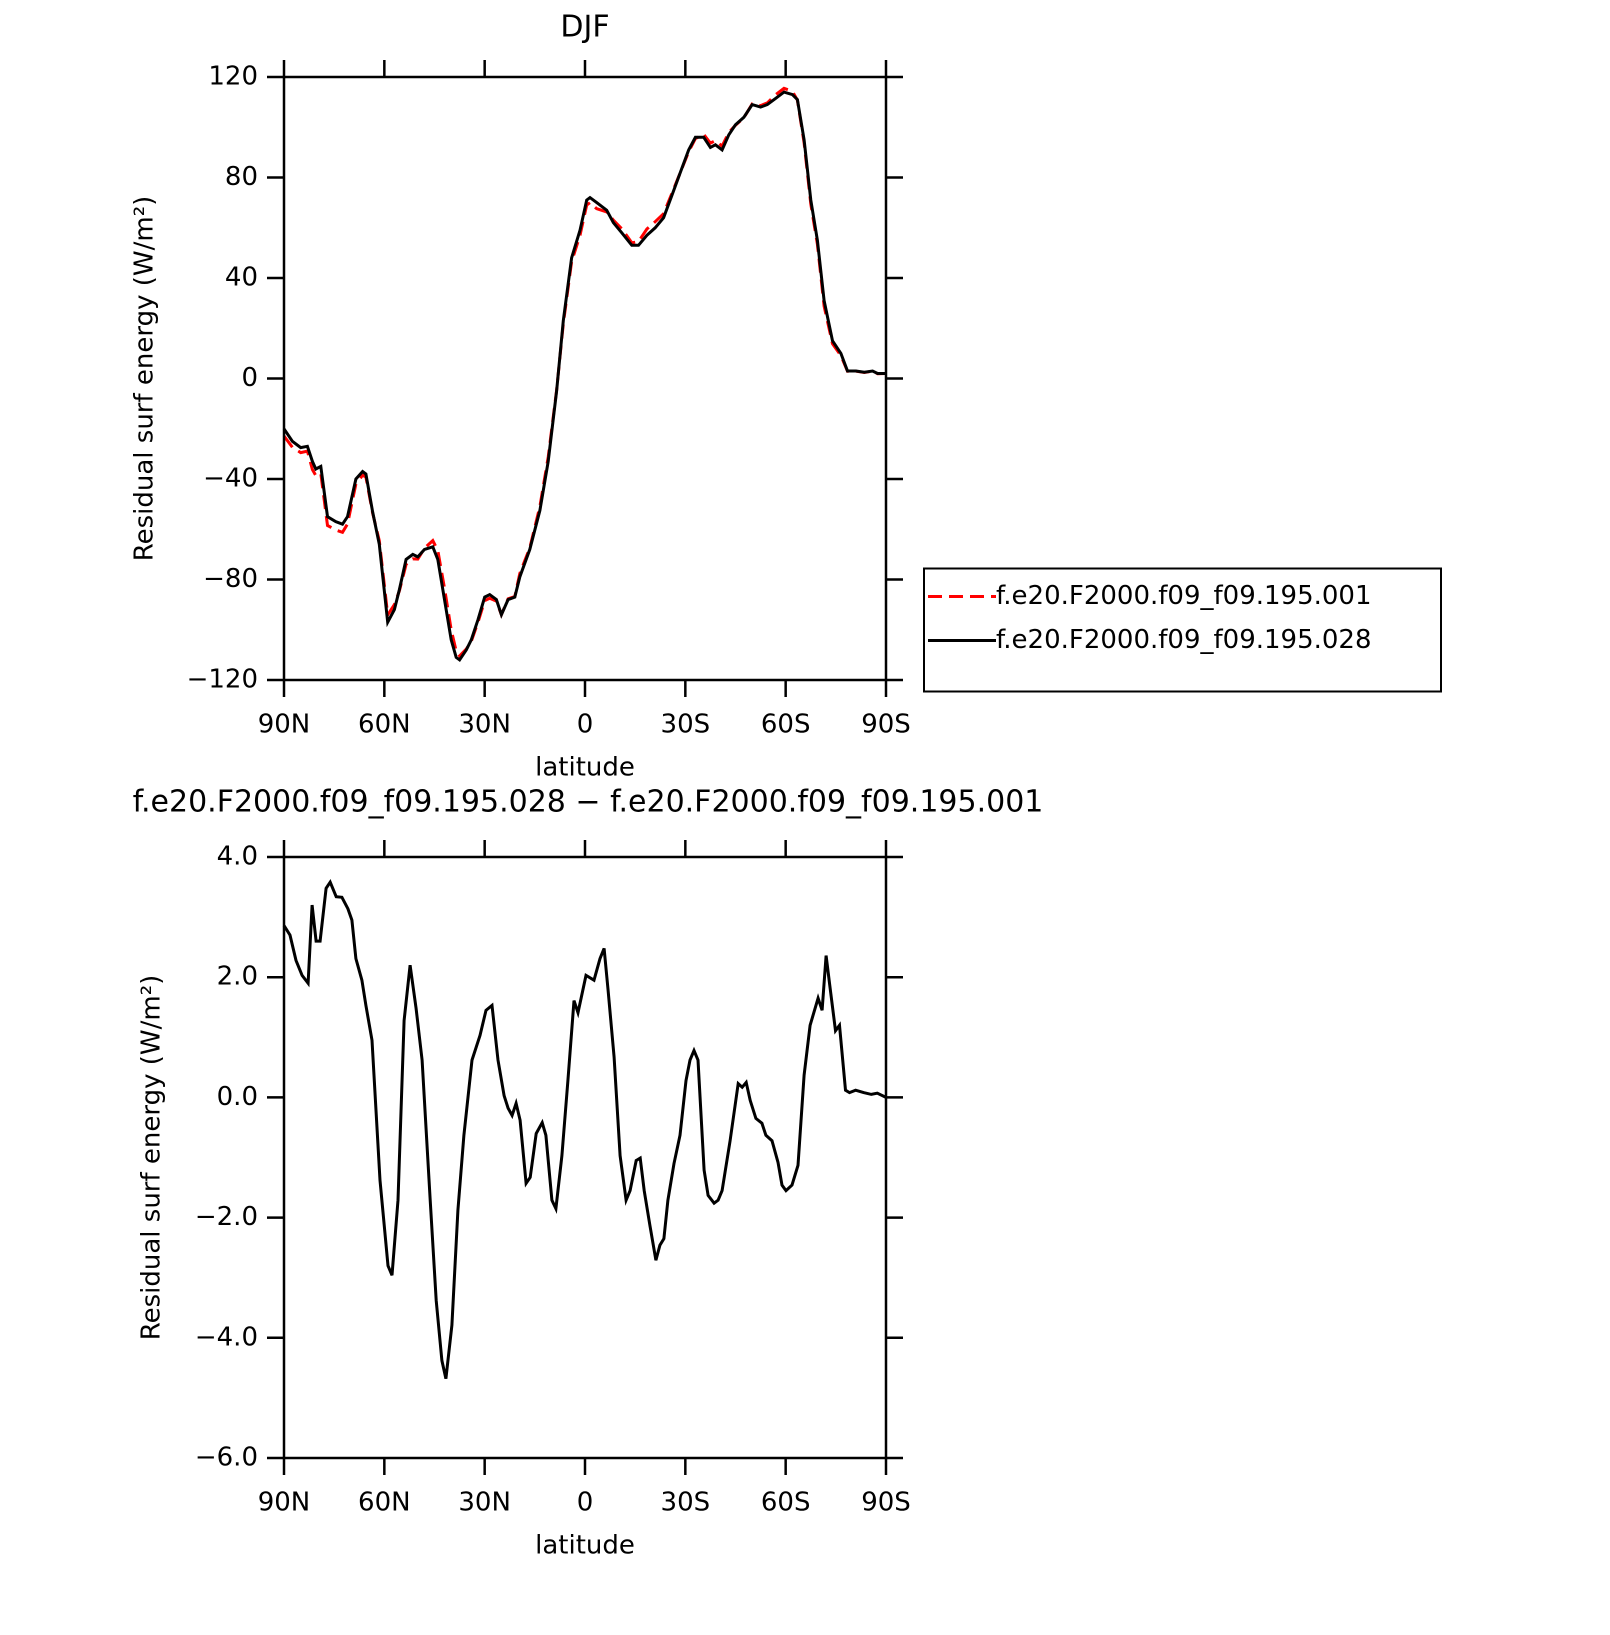  I want to click on y-tick-label: 120, so click(233, 77).